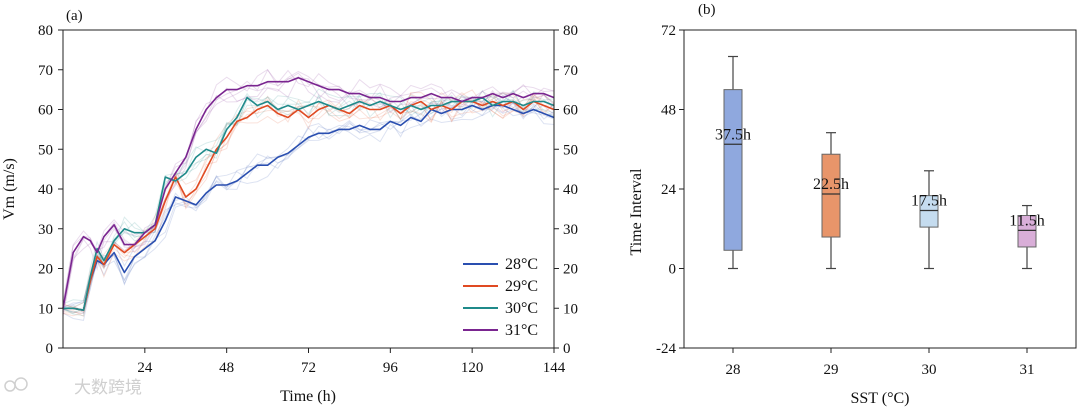 The image size is (1080, 408). Describe the element at coordinates (1026, 220) in the screenshot. I see `median-label: 11.5h` at that location.